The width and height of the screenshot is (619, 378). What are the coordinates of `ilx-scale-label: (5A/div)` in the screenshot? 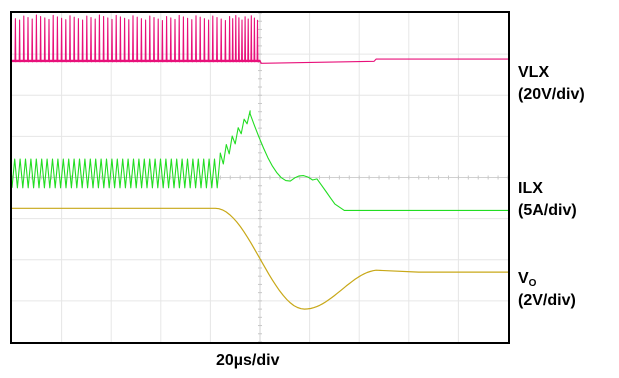 It's located at (547, 210).